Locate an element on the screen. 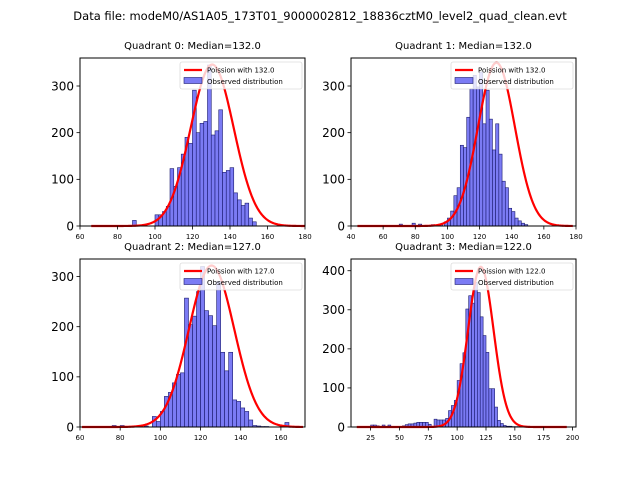  x-tick-label: 160 is located at coordinates (543, 237).